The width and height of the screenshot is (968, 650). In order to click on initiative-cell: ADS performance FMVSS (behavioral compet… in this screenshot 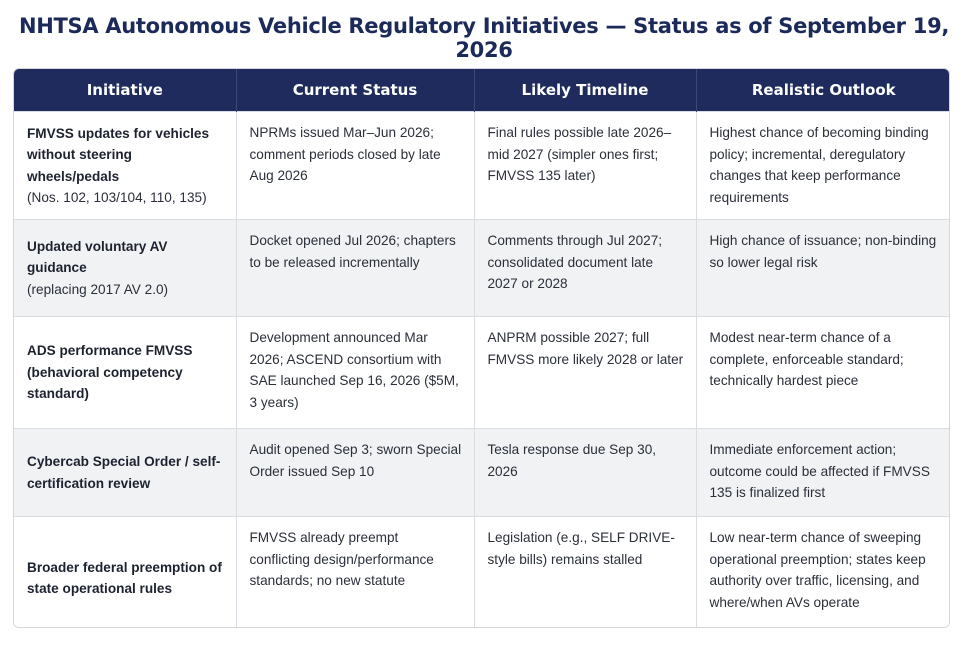, I will do `click(125, 372)`.